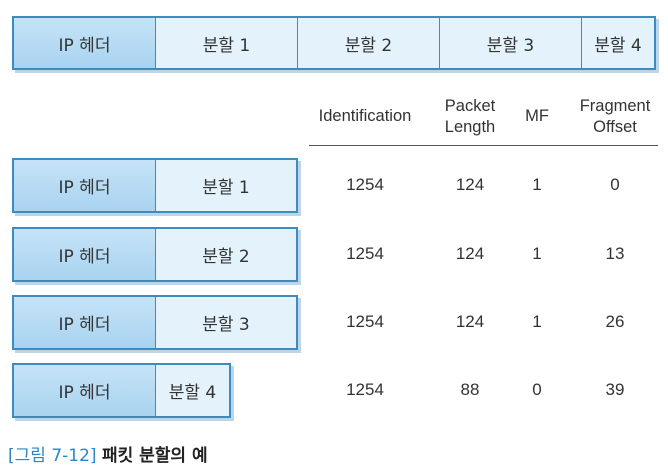  What do you see at coordinates (226, 185) in the screenshot?
I see `fragment-packet-1-data: 분할 1` at bounding box center [226, 185].